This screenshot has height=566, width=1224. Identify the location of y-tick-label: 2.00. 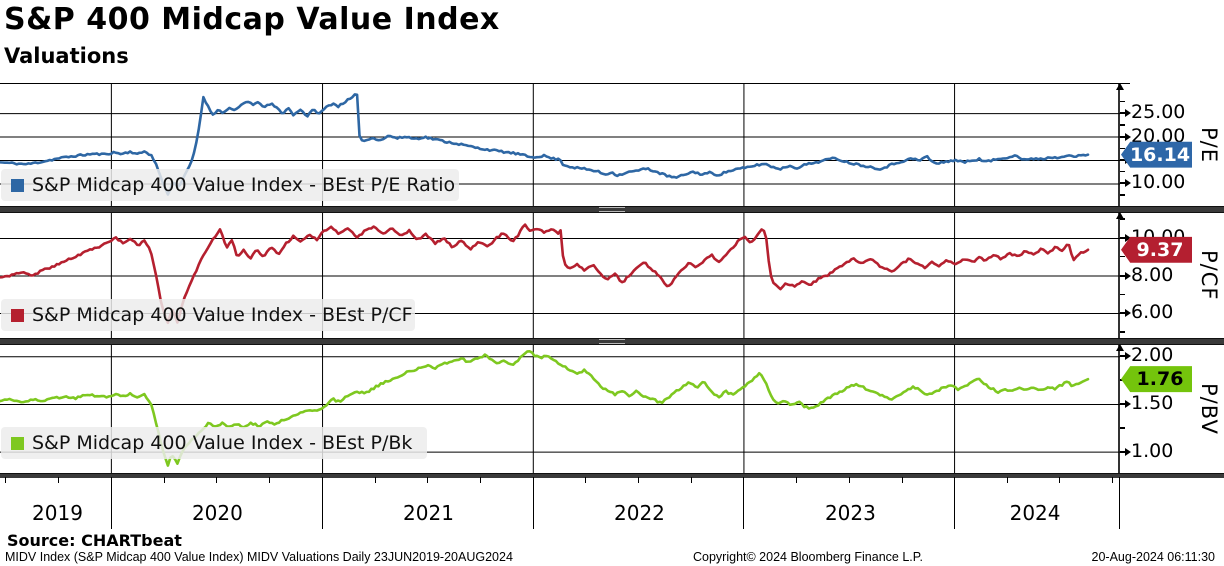
(1152, 355).